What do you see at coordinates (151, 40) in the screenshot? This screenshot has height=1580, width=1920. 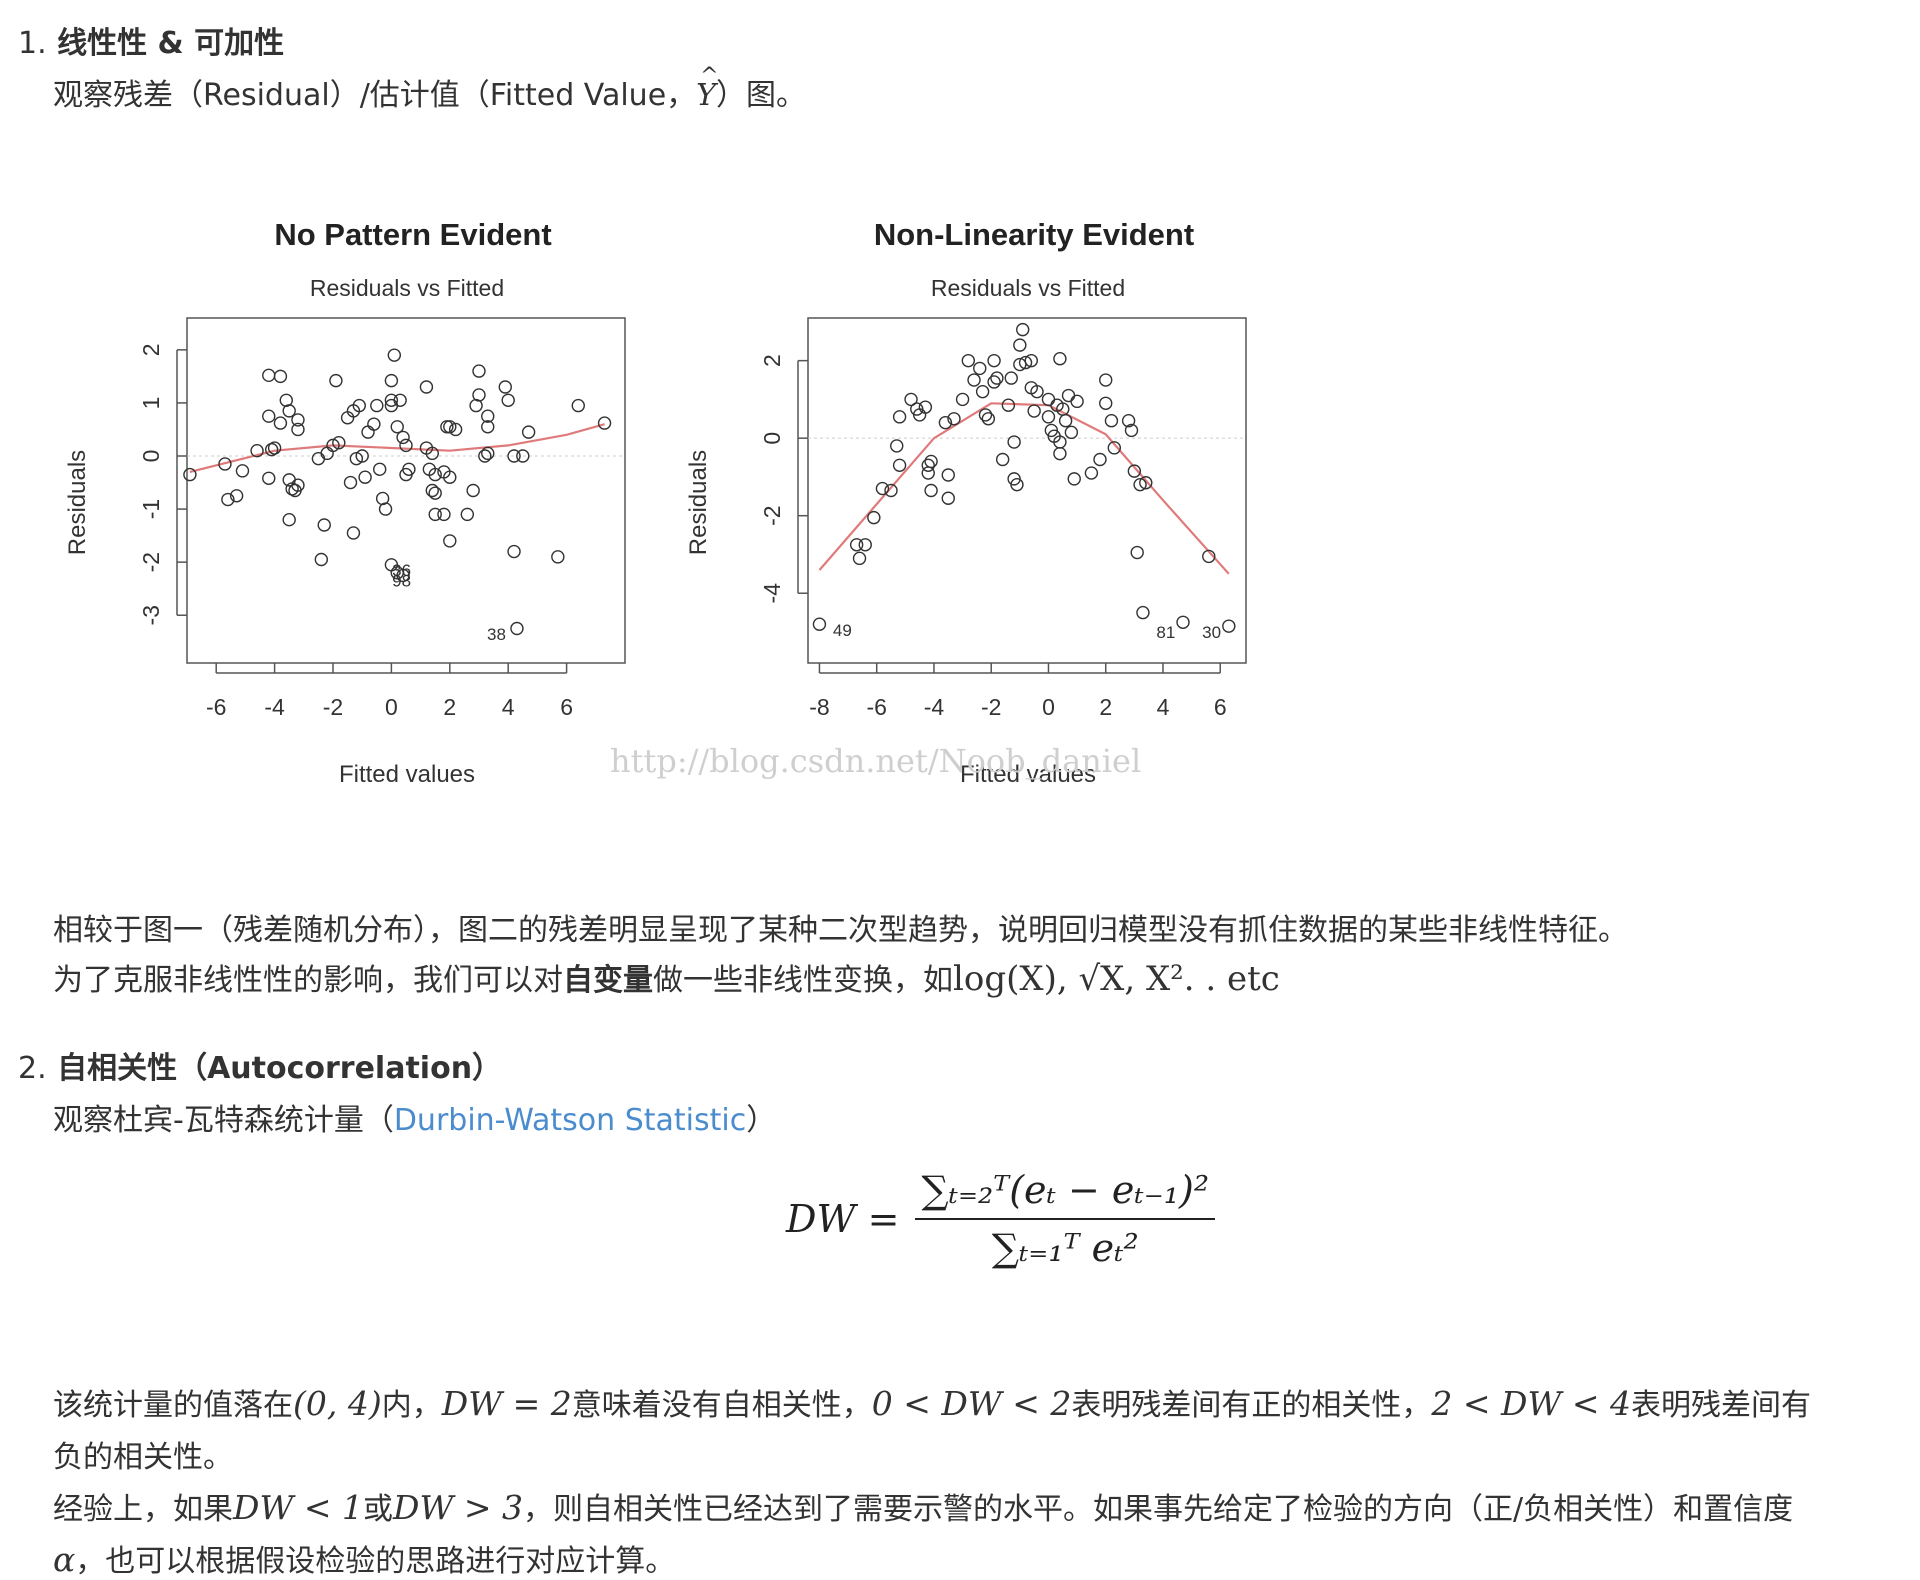 I see `section1-heading: 1. 线性性 & 可加性` at bounding box center [151, 40].